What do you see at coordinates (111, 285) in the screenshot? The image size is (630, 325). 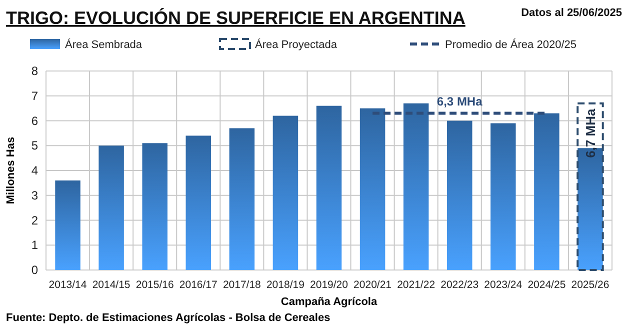 I see `x-tick-label: 2014/15` at bounding box center [111, 285].